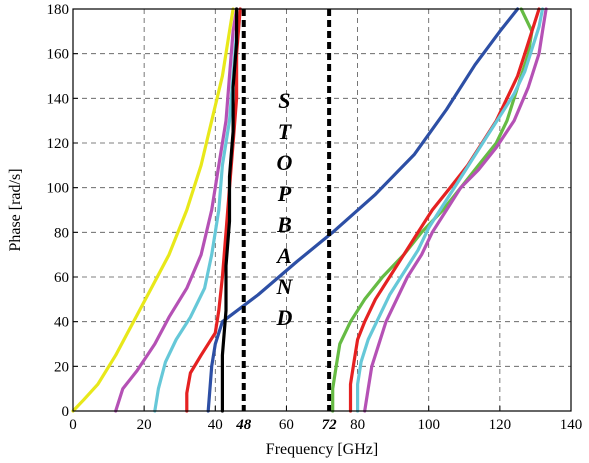 This screenshot has width=589, height=463. I want to click on stopband-letter: B, so click(284, 224).